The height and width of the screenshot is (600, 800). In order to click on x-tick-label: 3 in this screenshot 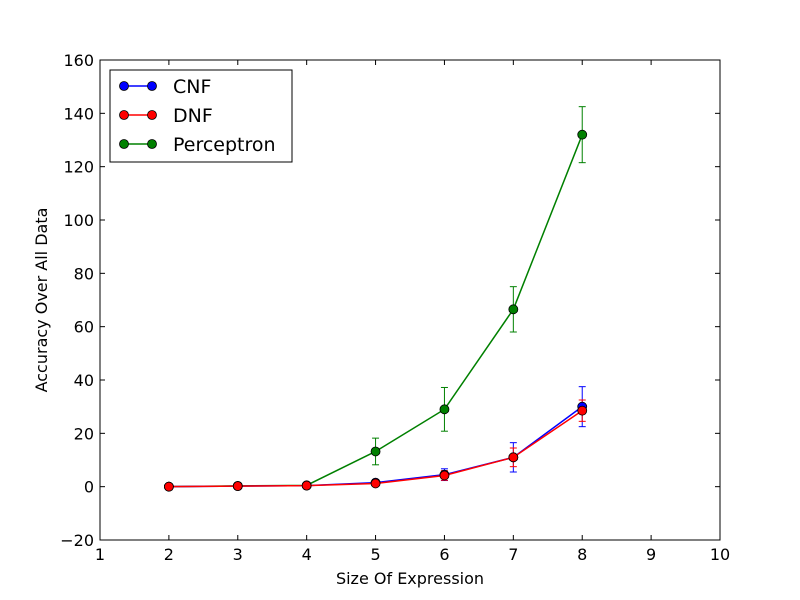, I will do `click(238, 554)`.